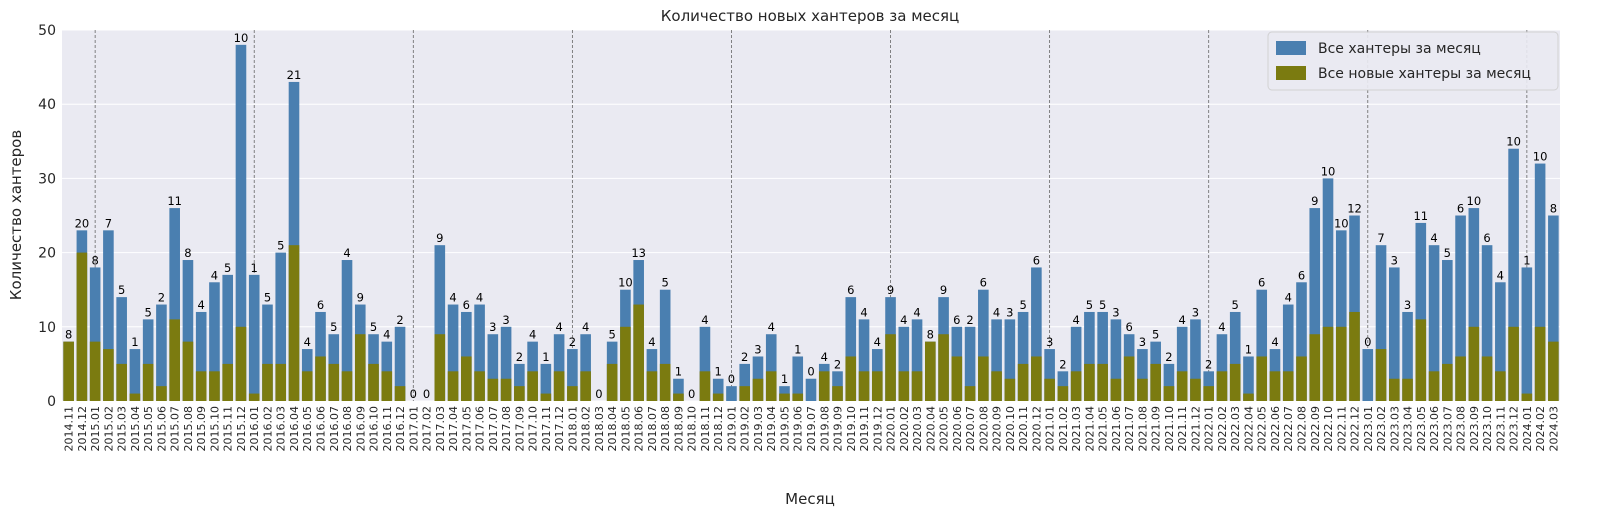 This screenshot has width=1623, height=511. Describe the element at coordinates (586, 429) in the screenshot. I see `x-tick-label: 2018.02` at that location.